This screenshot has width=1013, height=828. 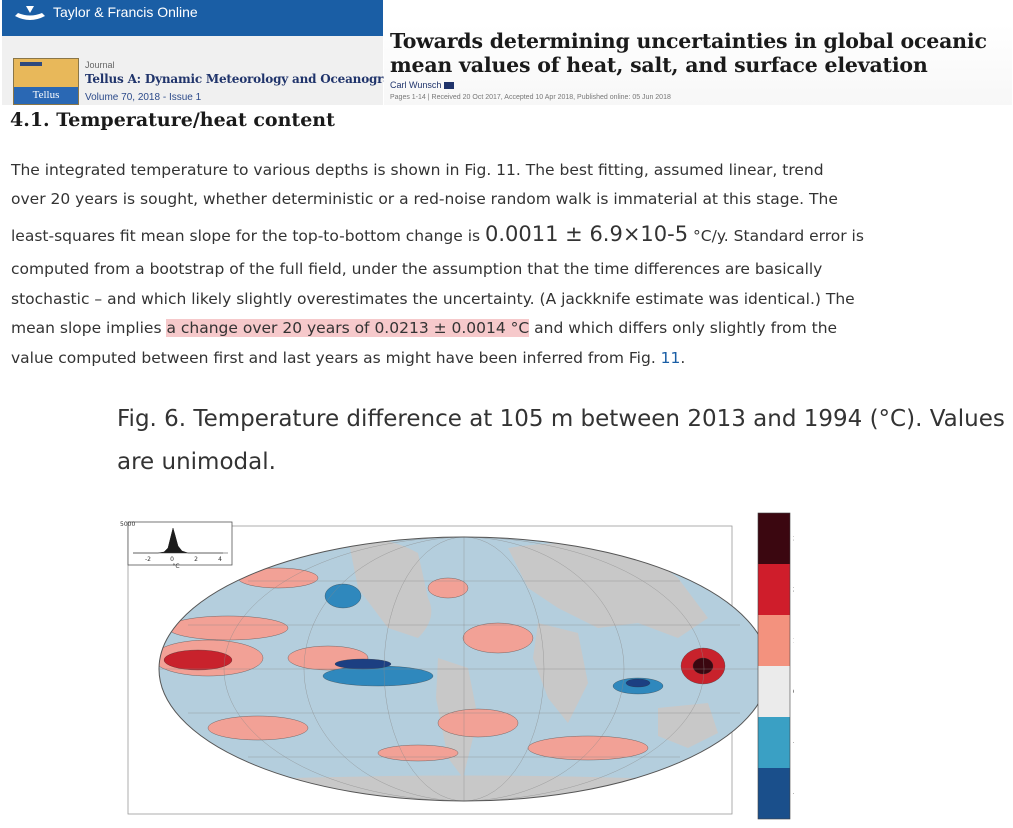 What do you see at coordinates (172, 559) in the screenshot?
I see `histogram-tick-label: 0` at bounding box center [172, 559].